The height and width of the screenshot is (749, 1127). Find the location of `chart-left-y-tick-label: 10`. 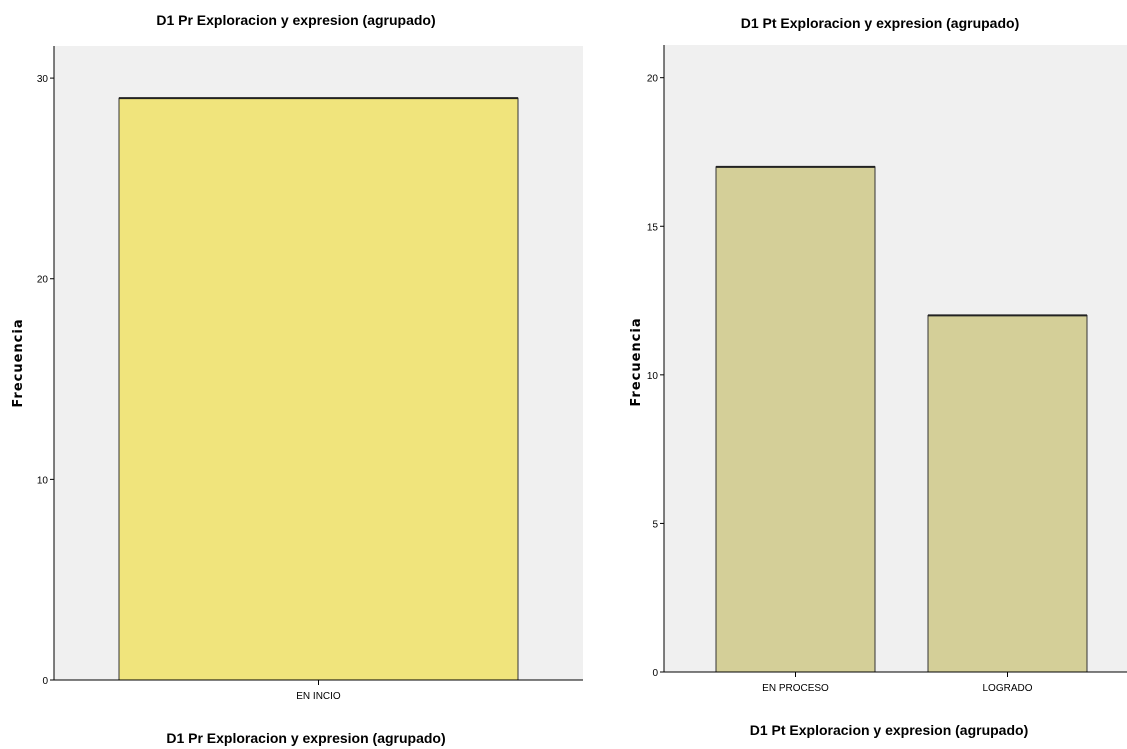

chart-left-y-tick-label: 10 is located at coordinates (43, 480).